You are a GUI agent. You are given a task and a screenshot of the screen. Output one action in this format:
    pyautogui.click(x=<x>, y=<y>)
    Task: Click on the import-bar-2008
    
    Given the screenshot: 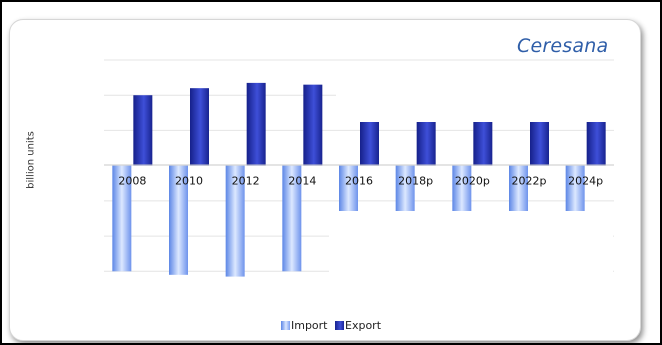 What is the action you would take?
    pyautogui.click(x=122, y=218)
    